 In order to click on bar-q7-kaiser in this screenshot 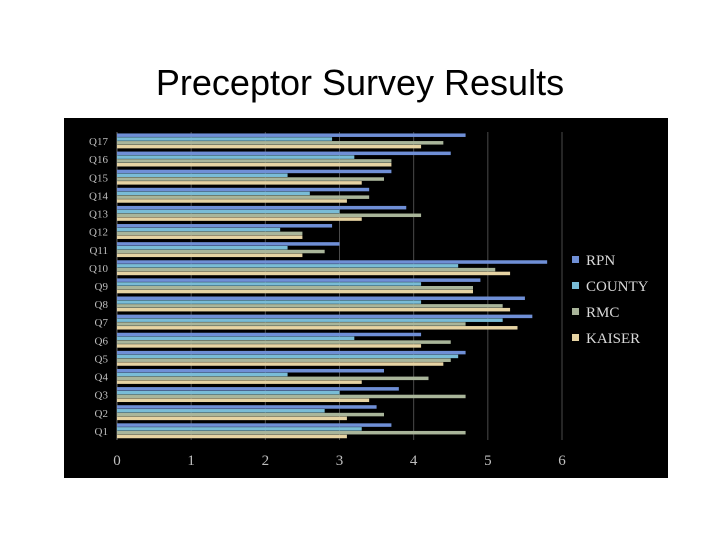, I will do `click(317, 328)`.